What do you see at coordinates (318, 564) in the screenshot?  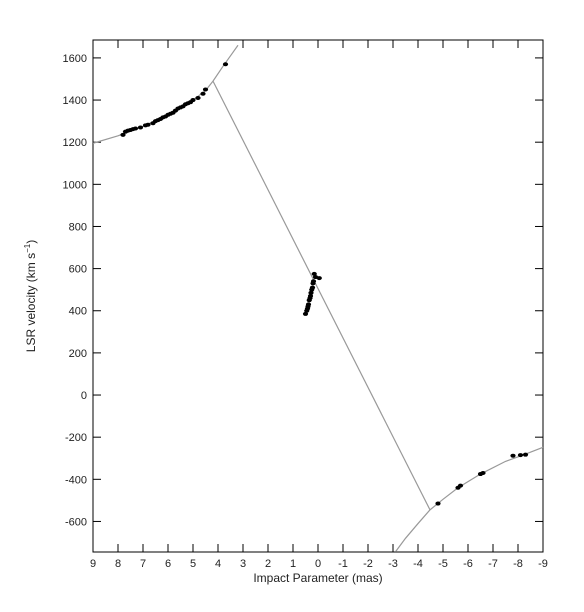 I see `x-tick-label: 0` at bounding box center [318, 564].